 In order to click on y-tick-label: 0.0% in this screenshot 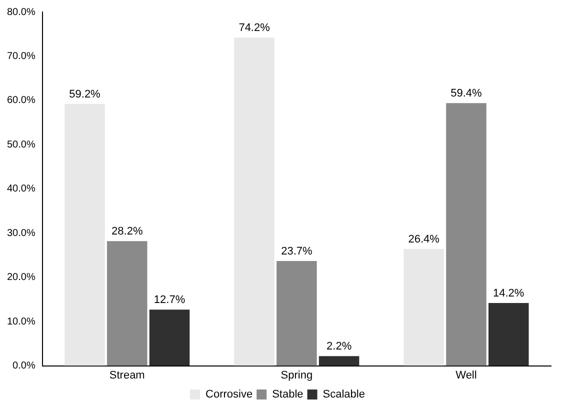, I will do `click(24, 366)`.